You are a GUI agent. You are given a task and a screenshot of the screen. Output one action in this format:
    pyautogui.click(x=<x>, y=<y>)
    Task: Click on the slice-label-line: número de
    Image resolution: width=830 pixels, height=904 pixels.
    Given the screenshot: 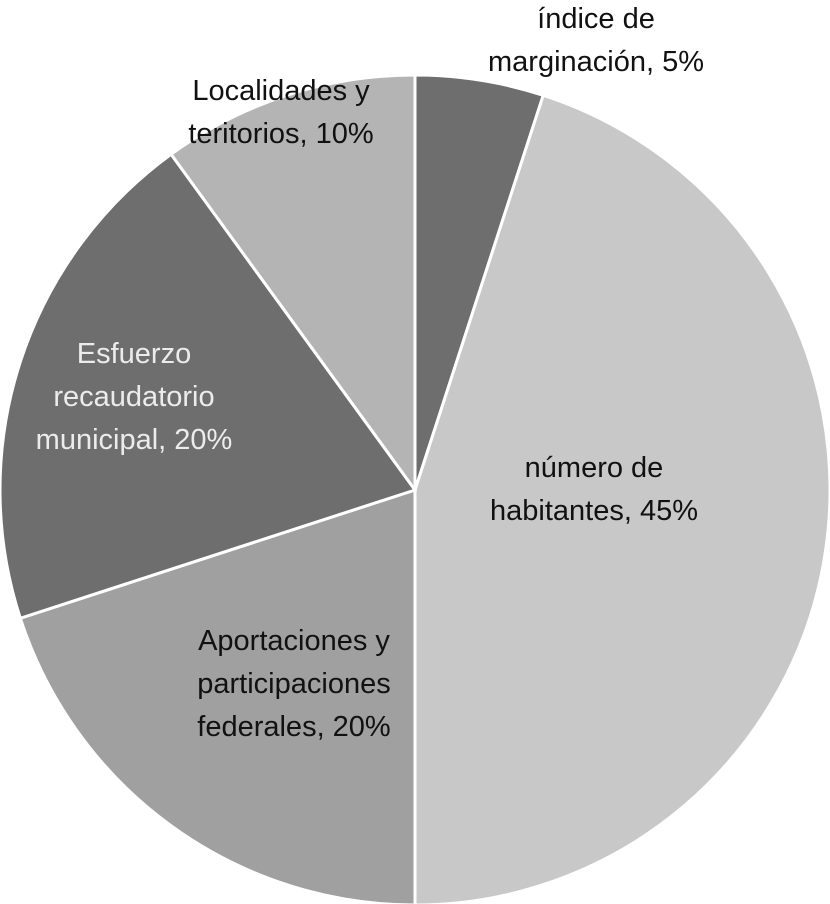 What is the action you would take?
    pyautogui.click(x=594, y=468)
    